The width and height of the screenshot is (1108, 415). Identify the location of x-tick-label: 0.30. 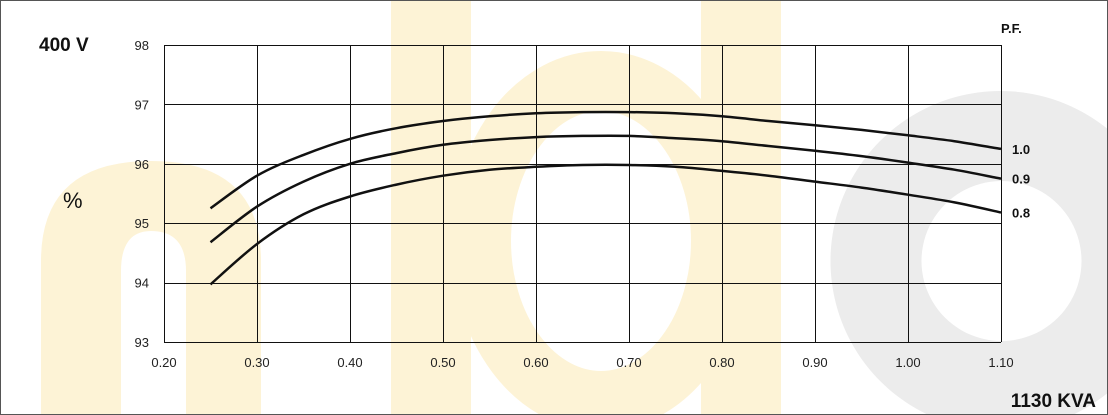
(256, 362).